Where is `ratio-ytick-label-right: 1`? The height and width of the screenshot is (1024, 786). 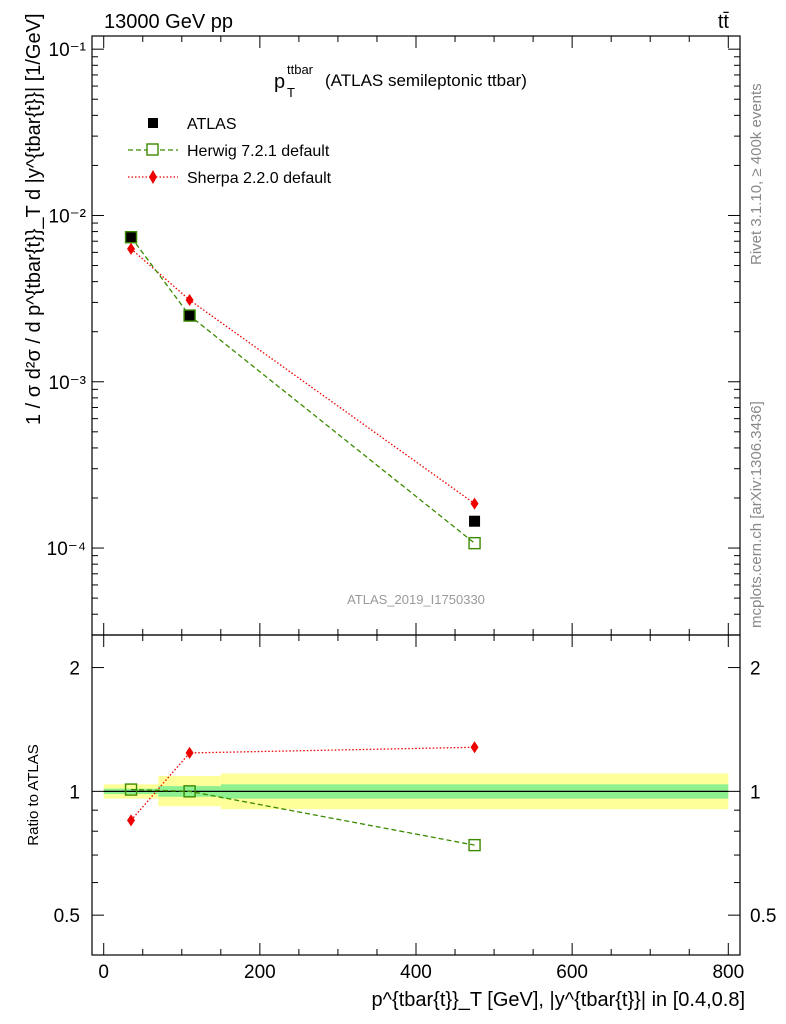 ratio-ytick-label-right: 1 is located at coordinates (755, 792).